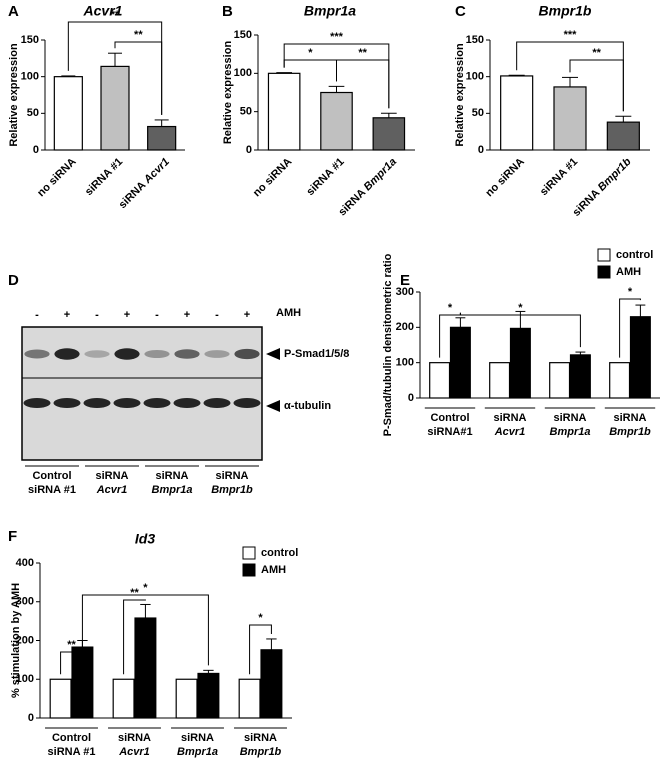  Describe the element at coordinates (449, 425) in the screenshot. I see `x-tick-label: Control siRNA#1` at that location.